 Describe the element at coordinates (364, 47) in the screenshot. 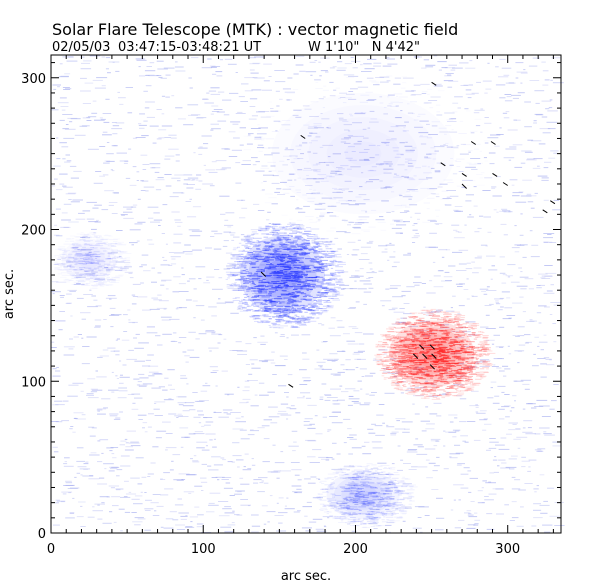

I see `chart-subtitle-position: W 1'10" N 4'42"` at that location.